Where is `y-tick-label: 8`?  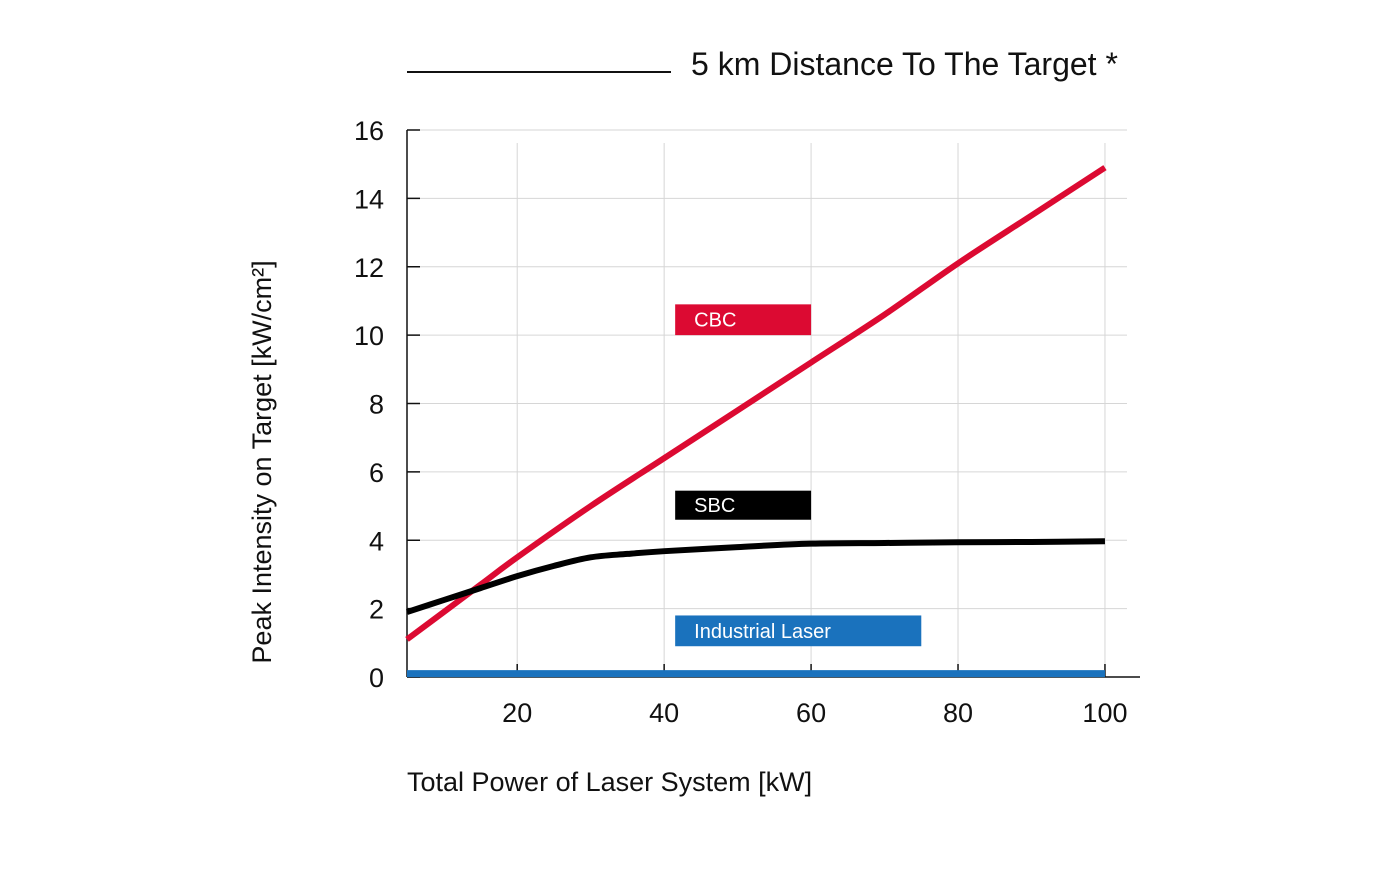 y-tick-label: 8 is located at coordinates (376, 405).